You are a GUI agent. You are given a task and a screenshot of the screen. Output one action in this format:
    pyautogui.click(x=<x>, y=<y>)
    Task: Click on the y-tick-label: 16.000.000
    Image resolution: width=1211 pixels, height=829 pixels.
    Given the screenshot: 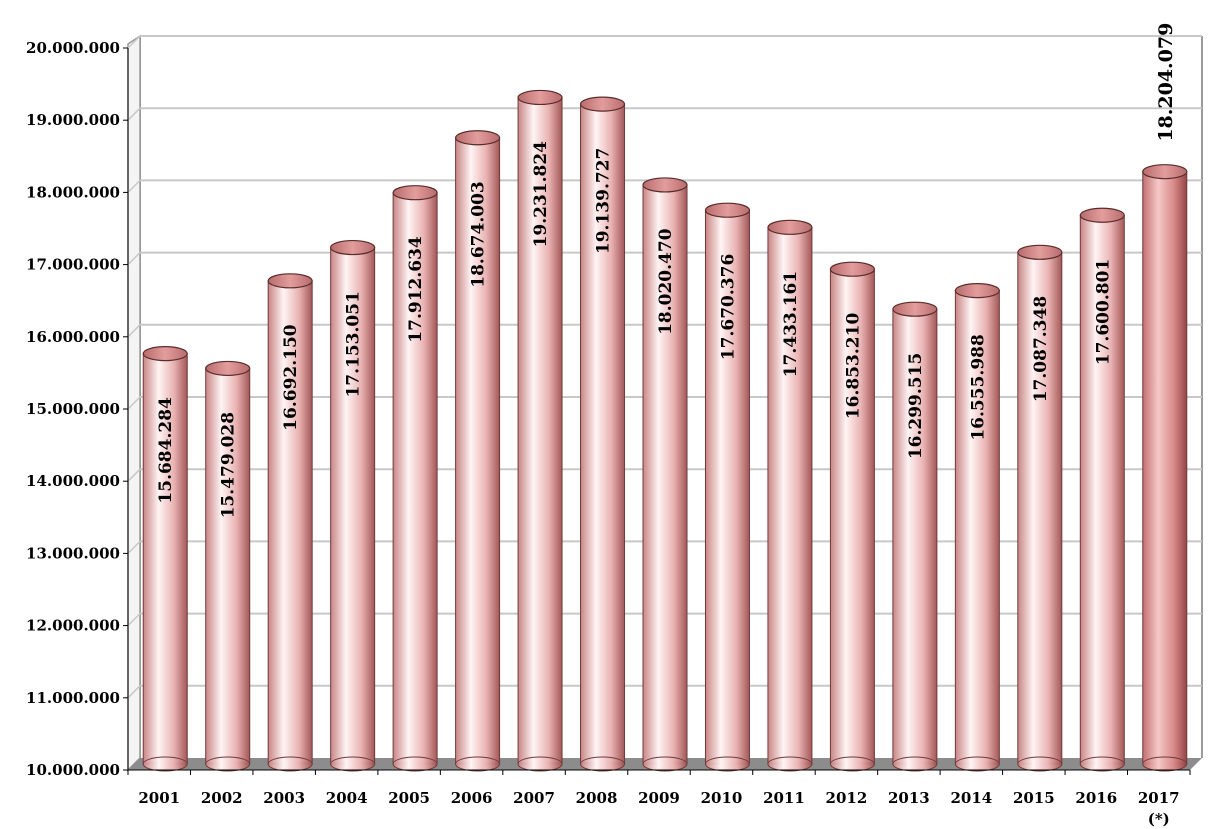 What is the action you would take?
    pyautogui.click(x=73, y=337)
    